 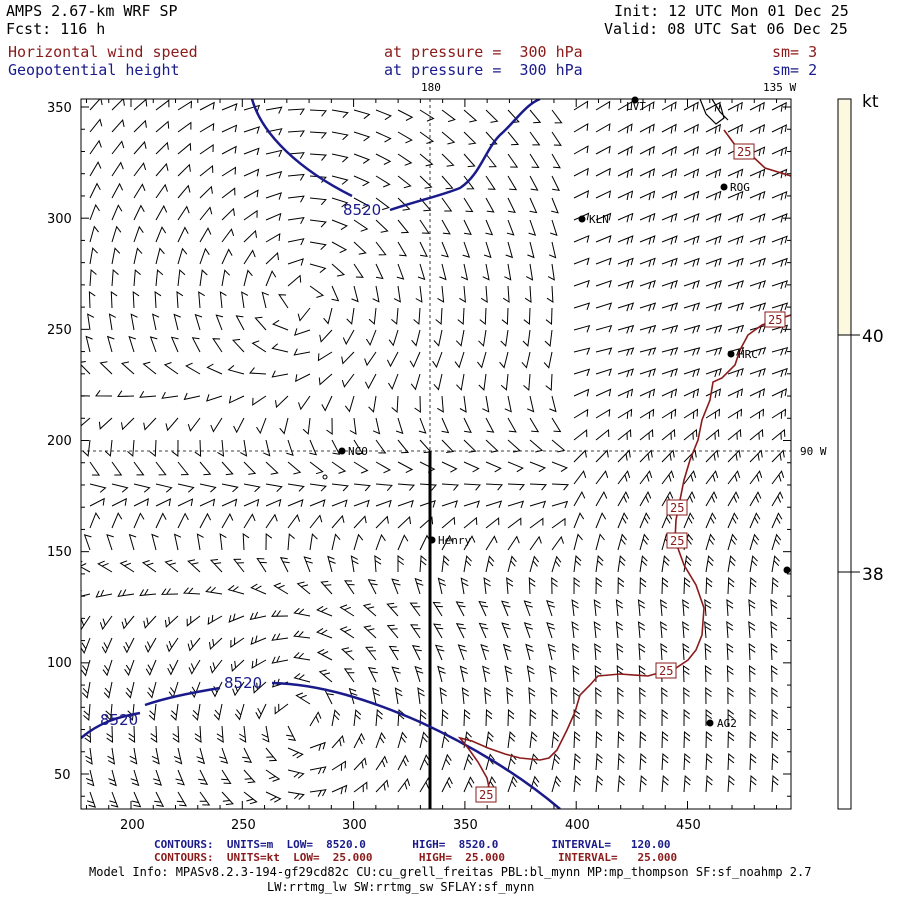 What do you see at coordinates (358, 451) in the screenshot?
I see `station-nco: NCO` at bounding box center [358, 451].